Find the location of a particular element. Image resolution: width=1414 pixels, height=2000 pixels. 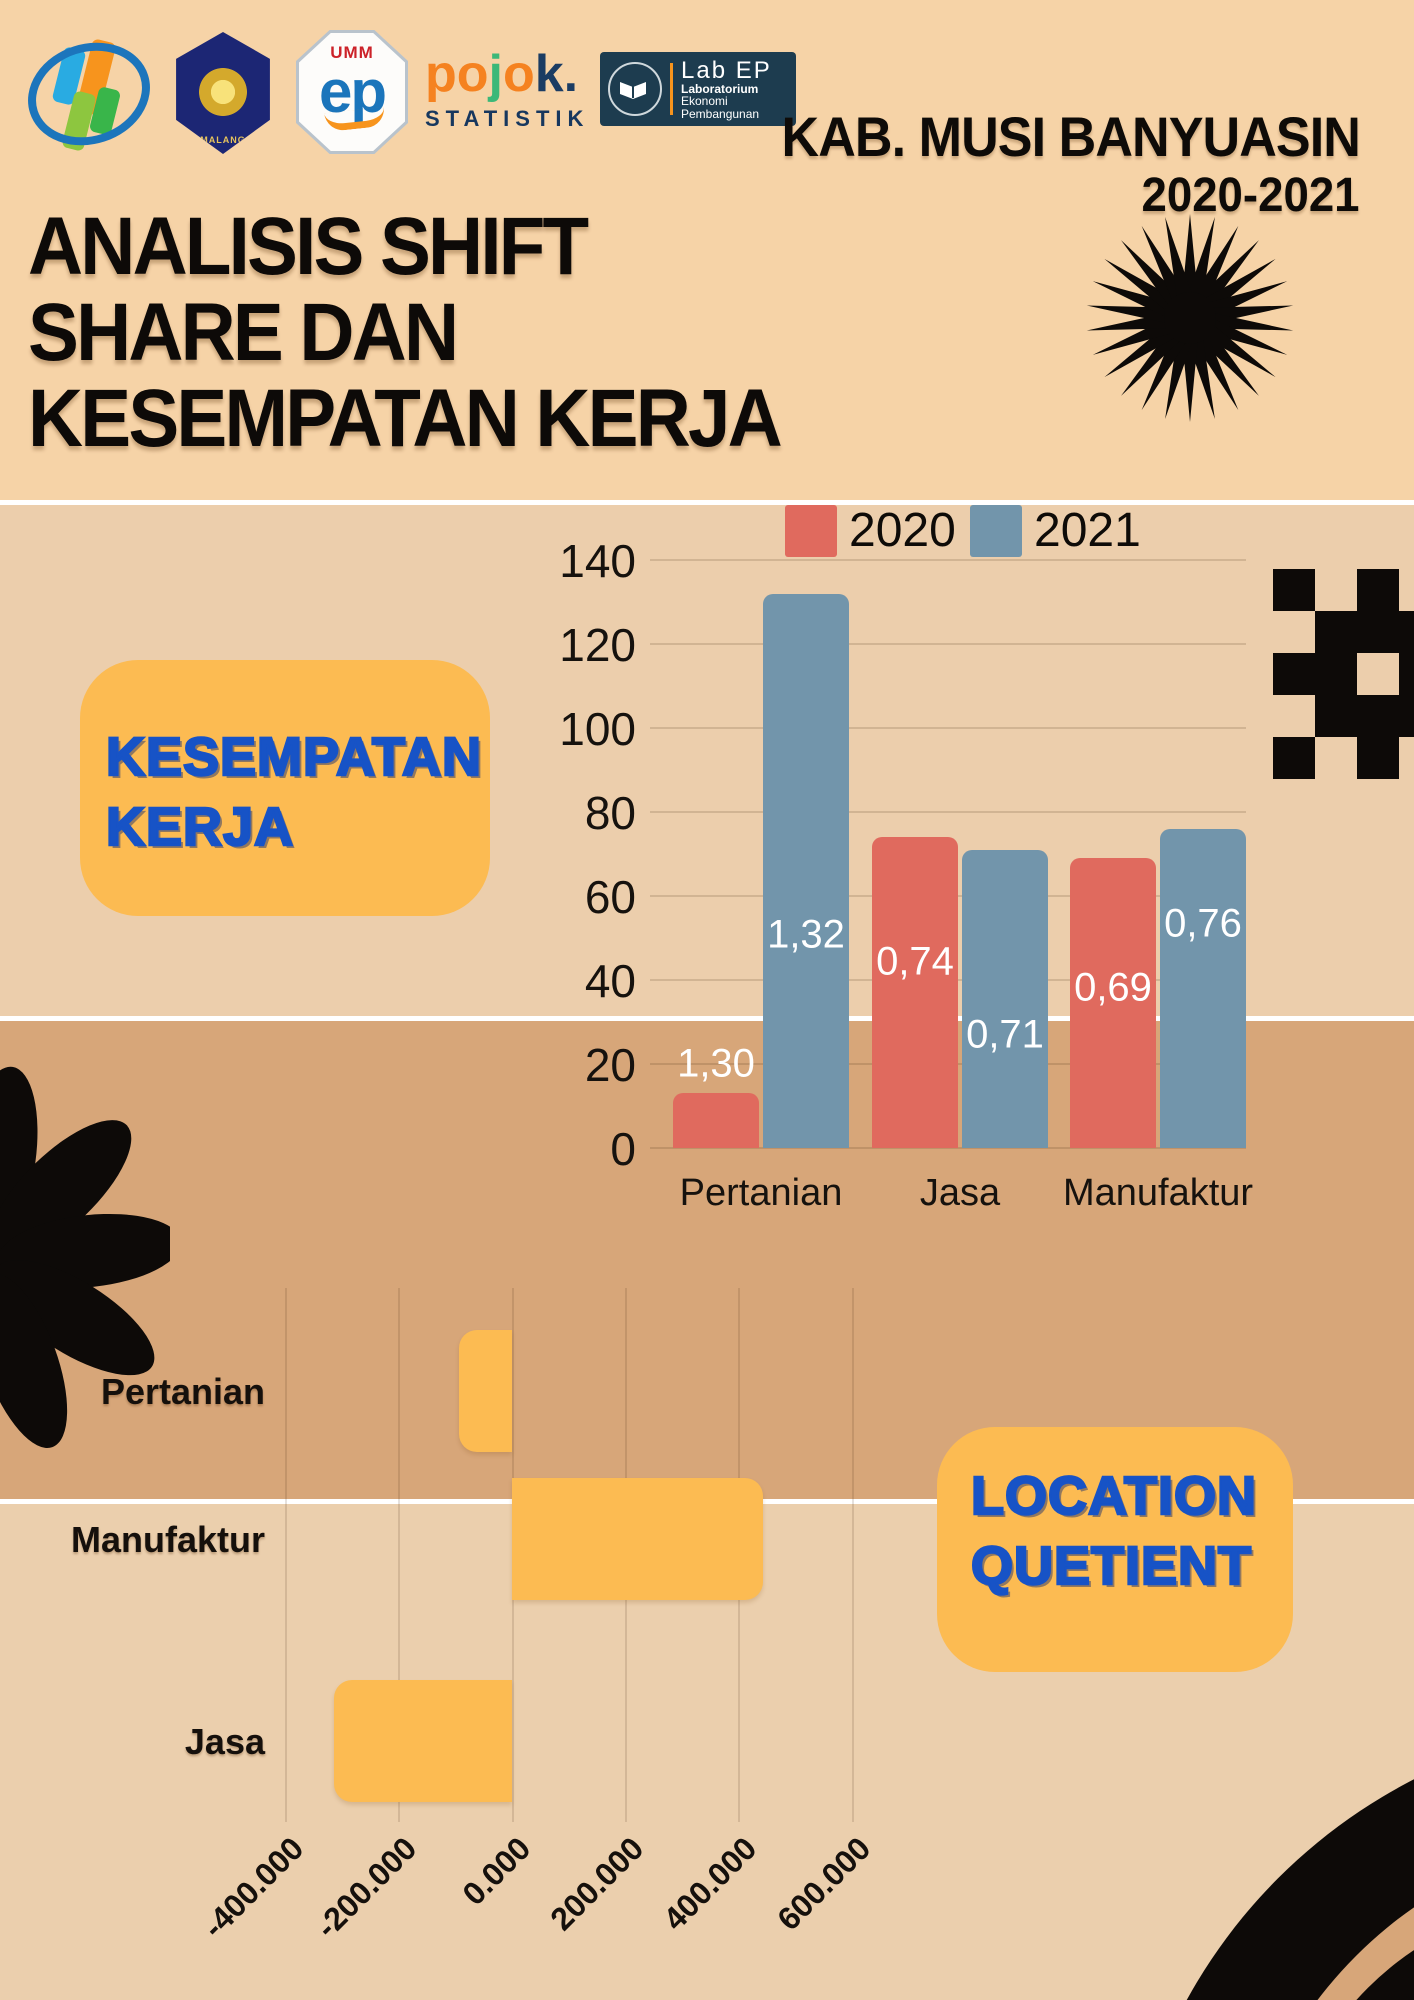

kesempatan-kerja-badge-line-1: KESEMPATAN is located at coordinates (294, 757).